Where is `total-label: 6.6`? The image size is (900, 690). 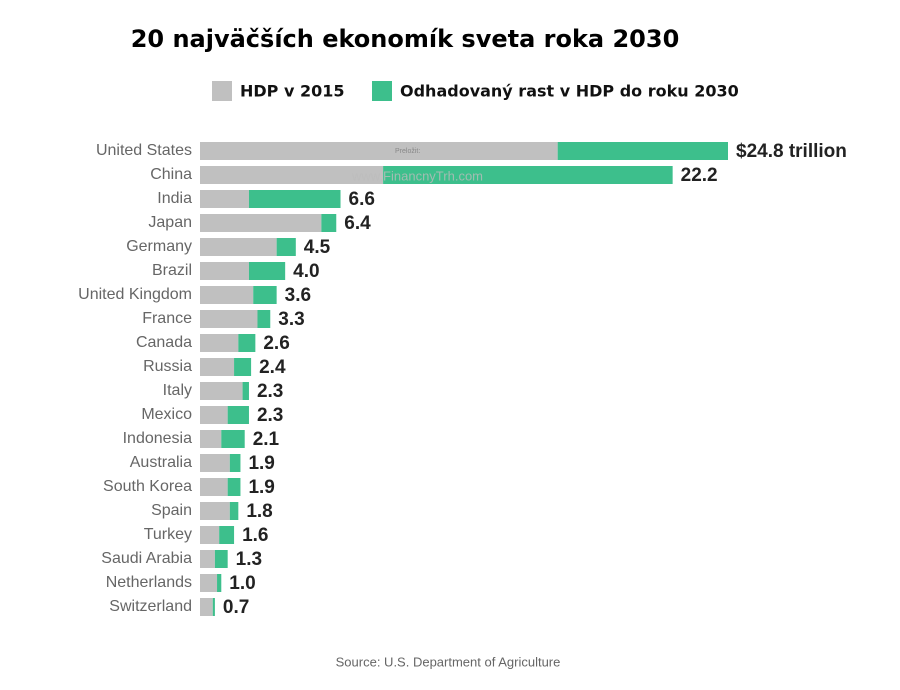 total-label: 6.6 is located at coordinates (362, 199).